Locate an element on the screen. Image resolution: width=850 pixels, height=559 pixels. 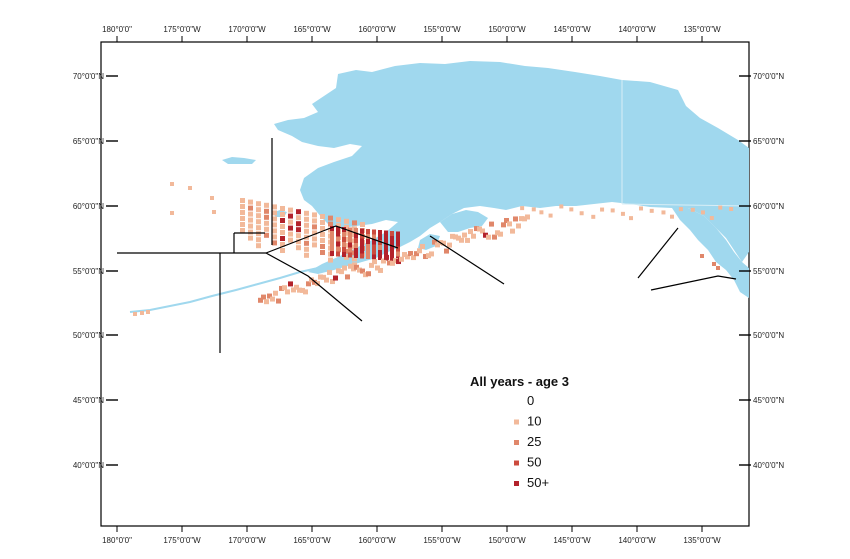
lon-tick-label-bottom: 180°0'0" is located at coordinates (117, 540).